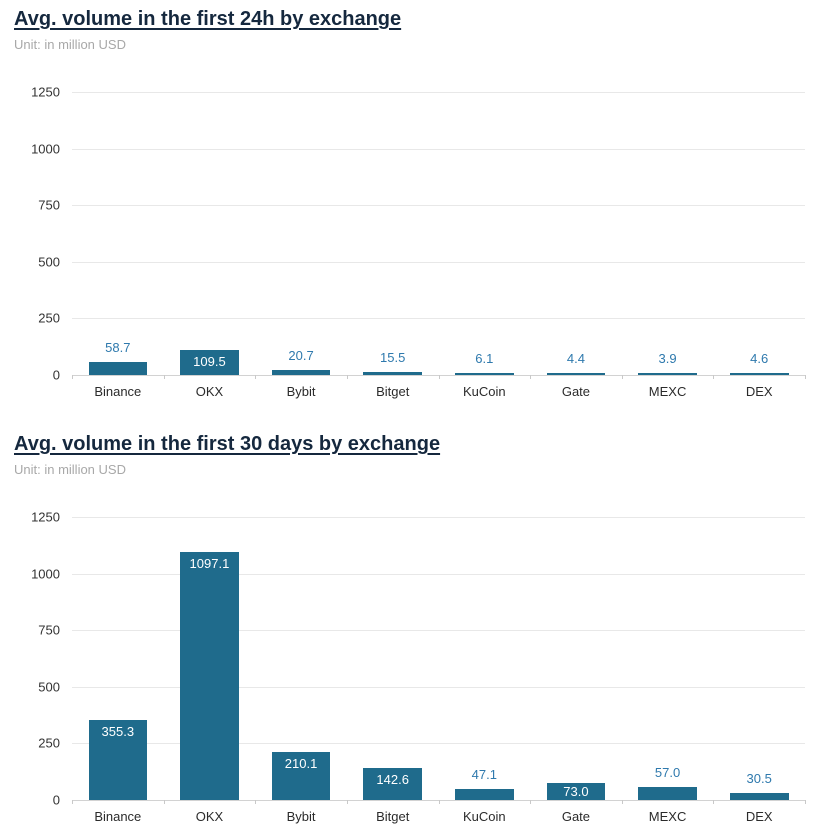 Image resolution: width=835 pixels, height=838 pixels. I want to click on bar-value-label: 47.1, so click(484, 775).